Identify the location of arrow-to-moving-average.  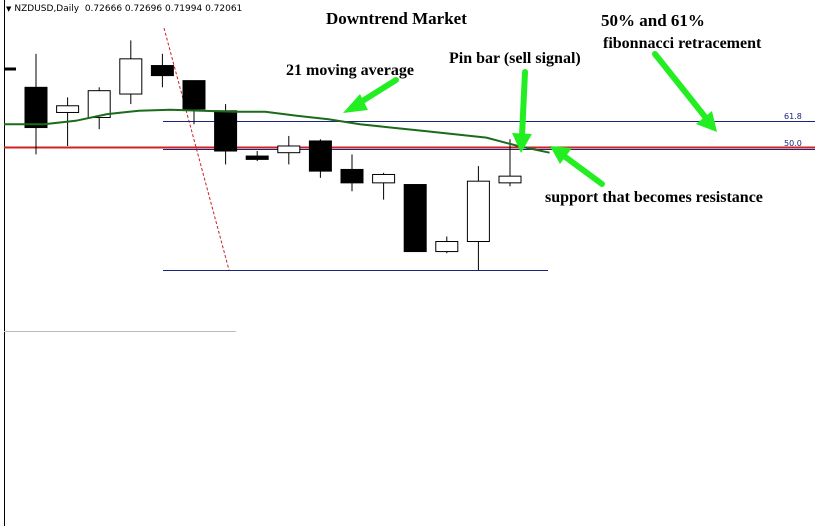
(371, 95).